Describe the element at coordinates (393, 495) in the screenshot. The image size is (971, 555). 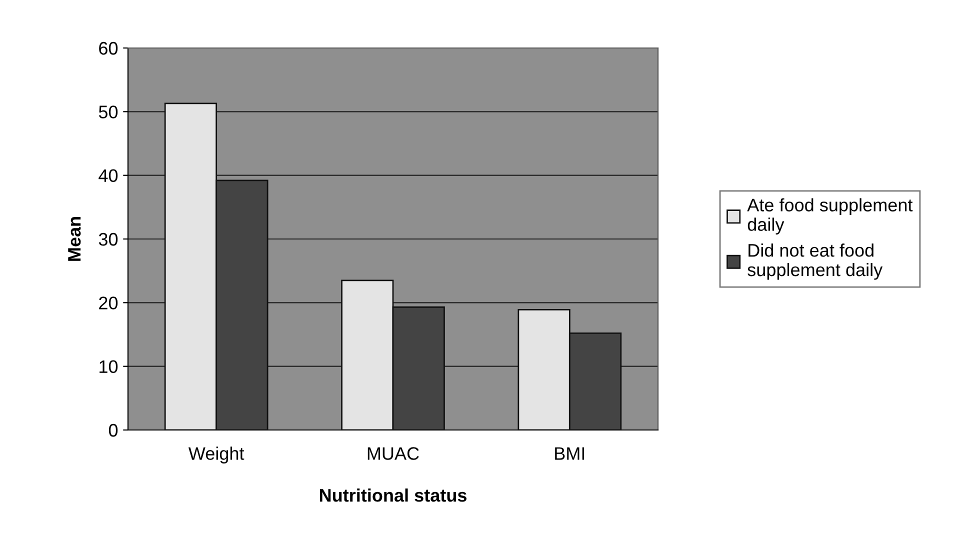
I see `x-axis-title: Nutritional status` at that location.